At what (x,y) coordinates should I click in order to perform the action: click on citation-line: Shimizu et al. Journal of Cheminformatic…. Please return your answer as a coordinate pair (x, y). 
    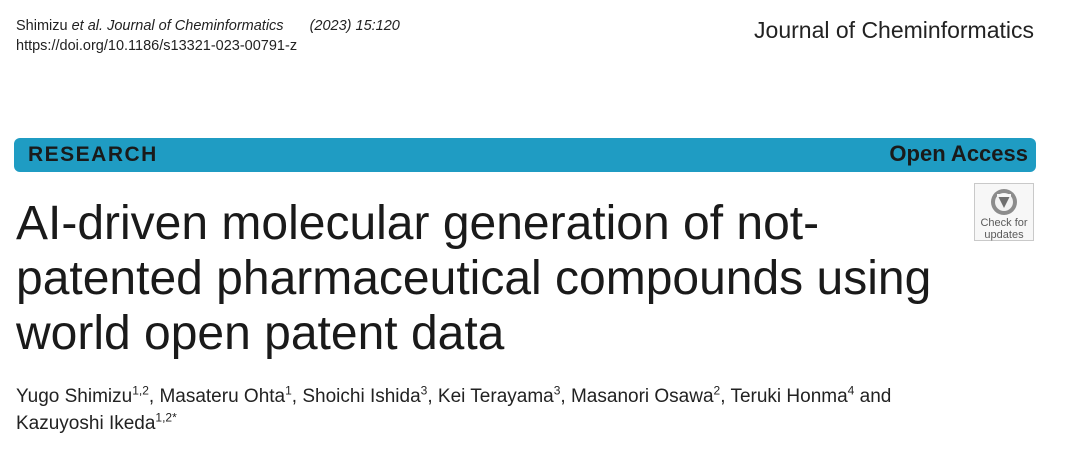
    Looking at the image, I should click on (208, 26).